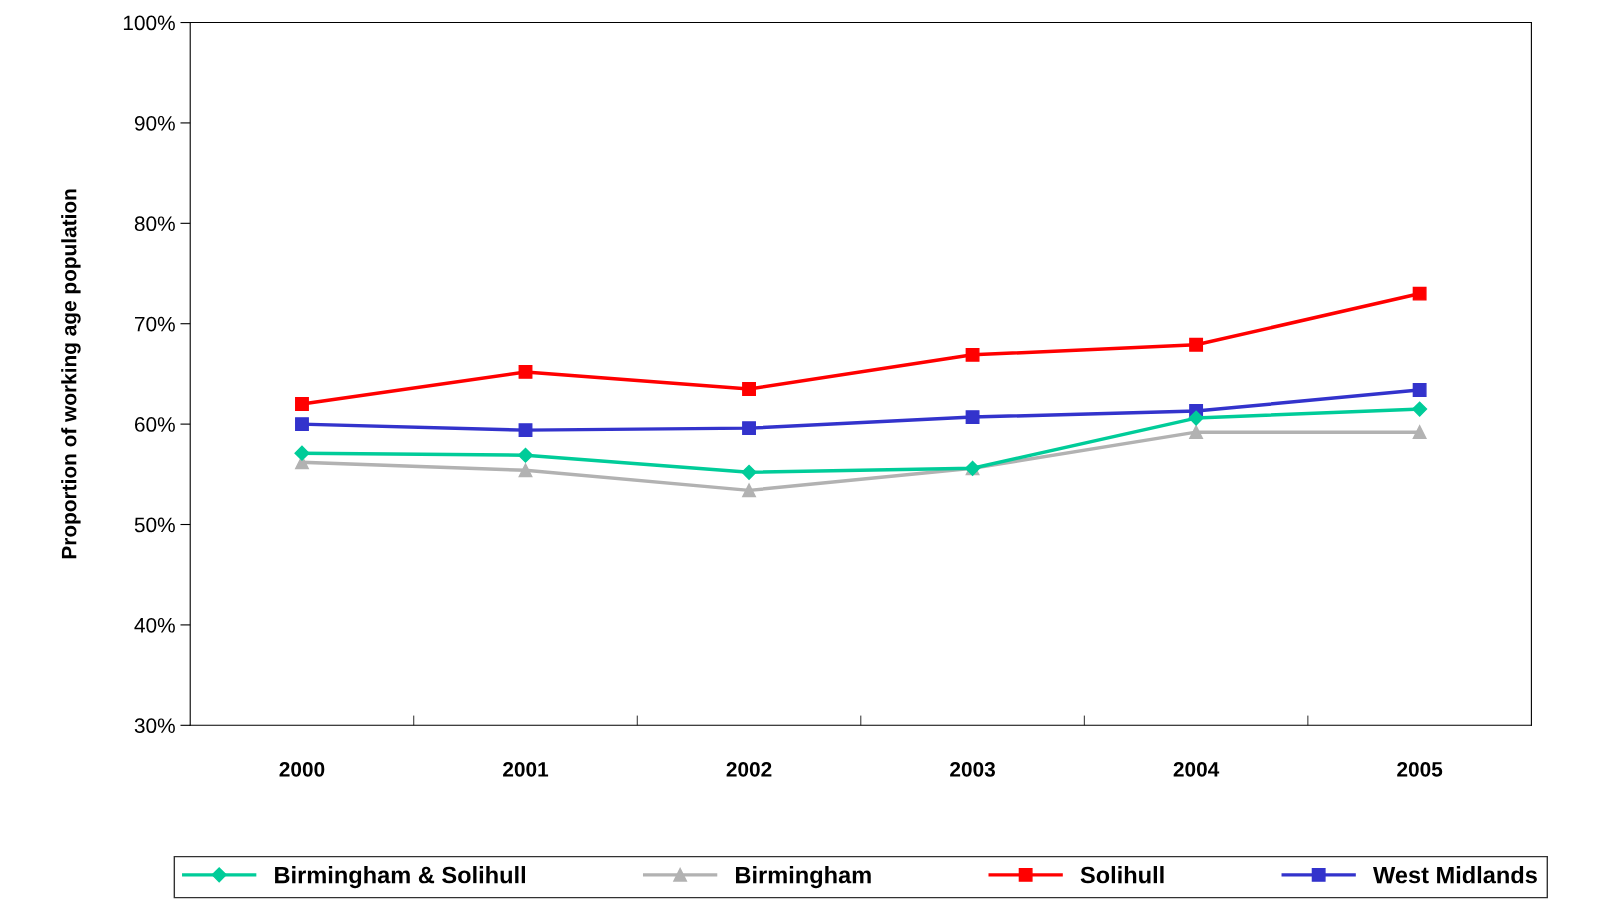 The image size is (1612, 901). Describe the element at coordinates (154, 525) in the screenshot. I see `y-tick-label: 50%` at that location.